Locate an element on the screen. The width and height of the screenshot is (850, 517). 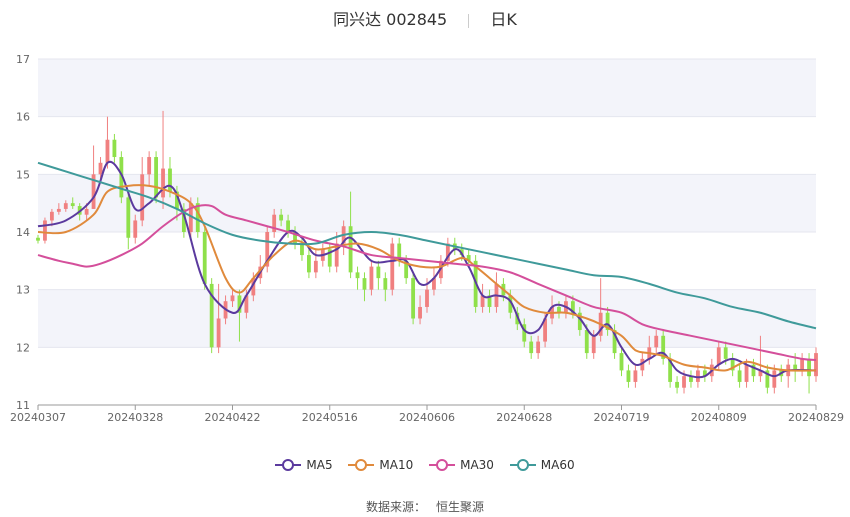
period-label: 日K is located at coordinates (503, 19).